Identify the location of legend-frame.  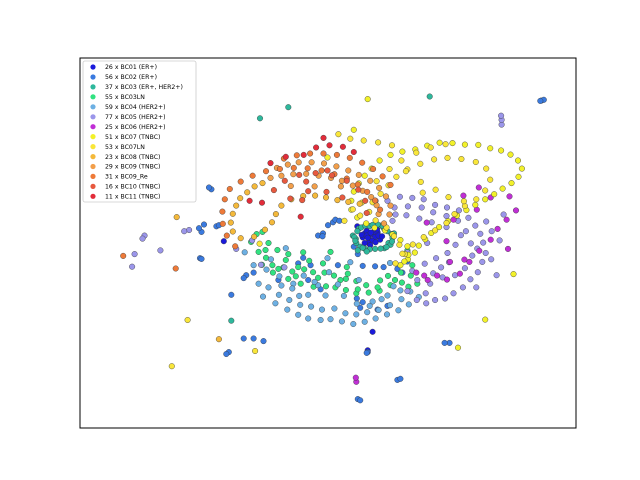
(139, 131).